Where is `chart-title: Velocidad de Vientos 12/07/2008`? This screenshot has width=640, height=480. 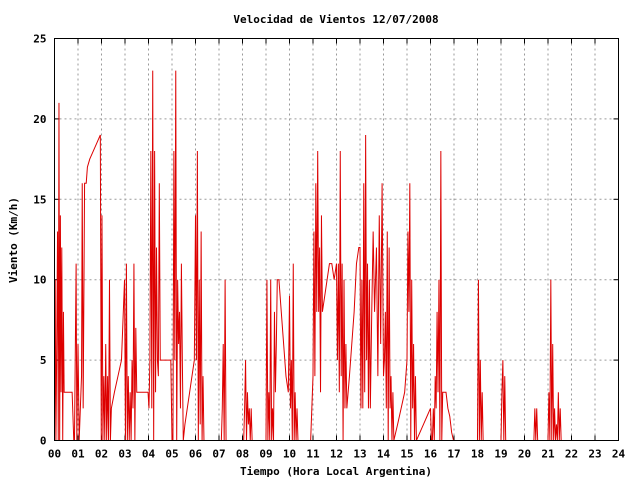
chart-title: Velocidad de Vientos 12/07/2008 is located at coordinates (335, 19).